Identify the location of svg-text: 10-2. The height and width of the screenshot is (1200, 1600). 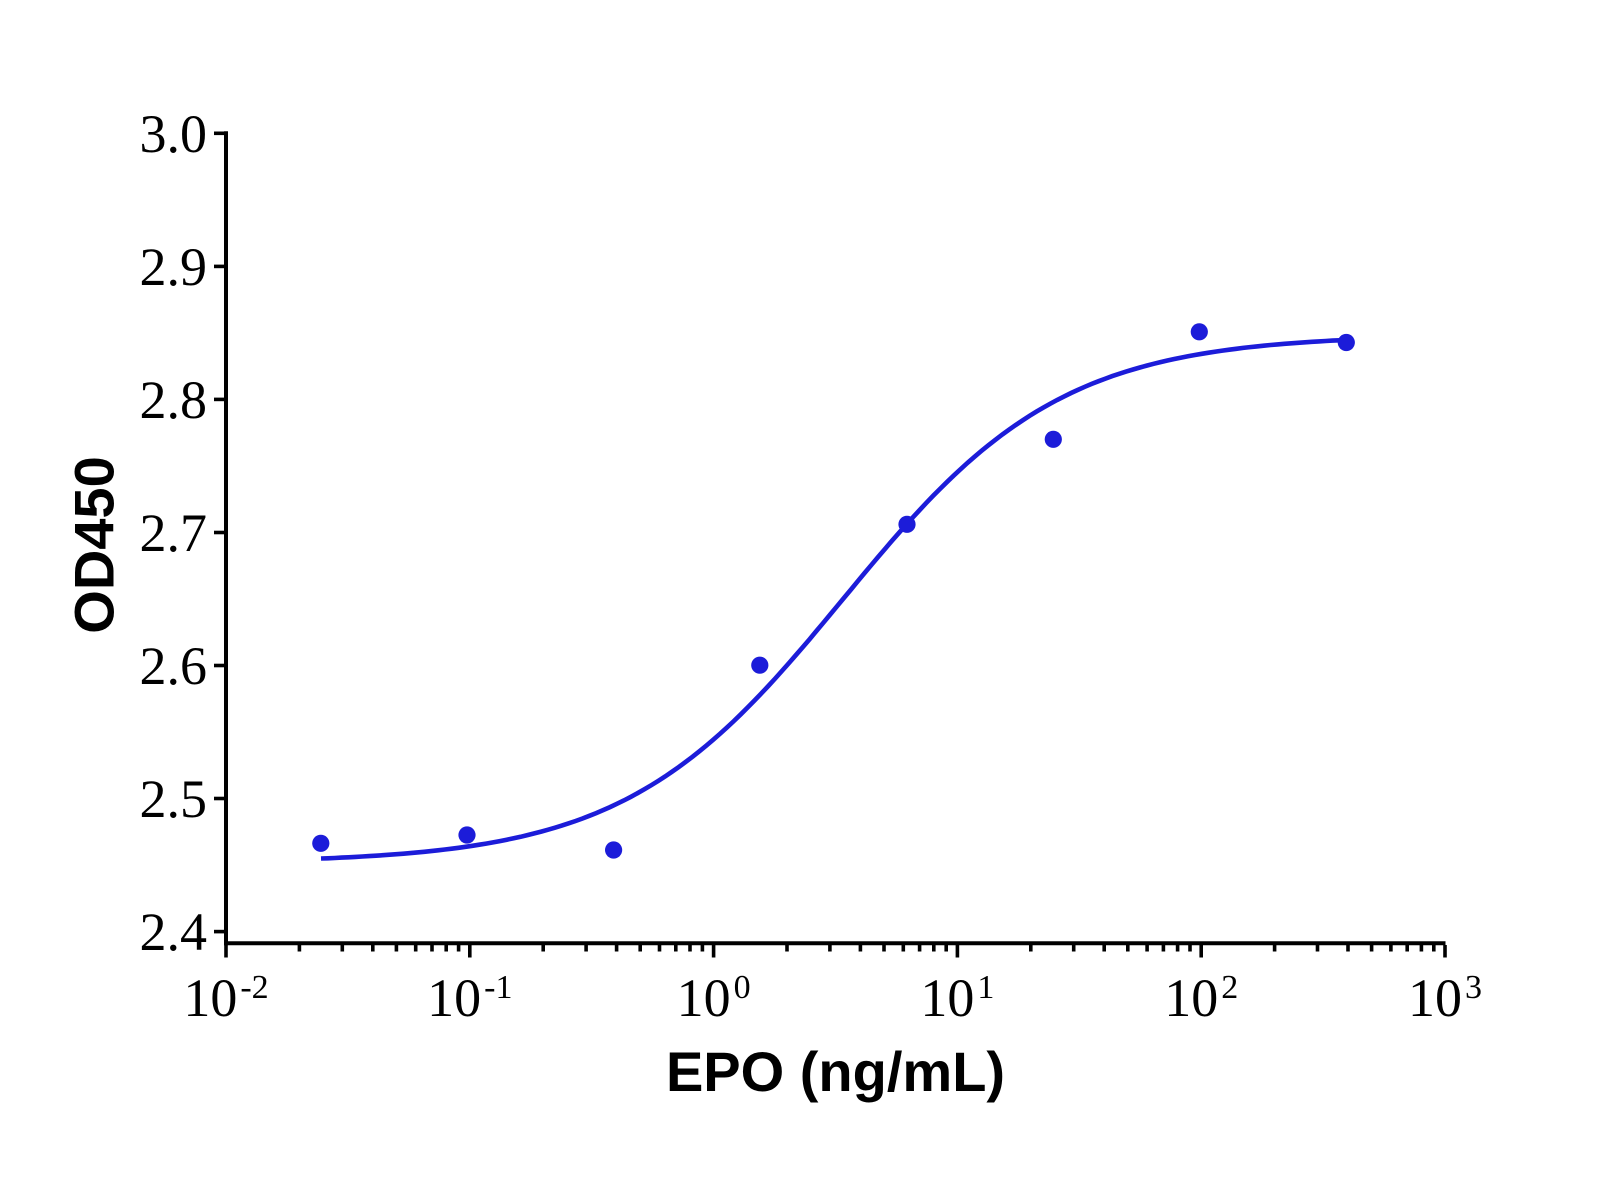
(225, 998).